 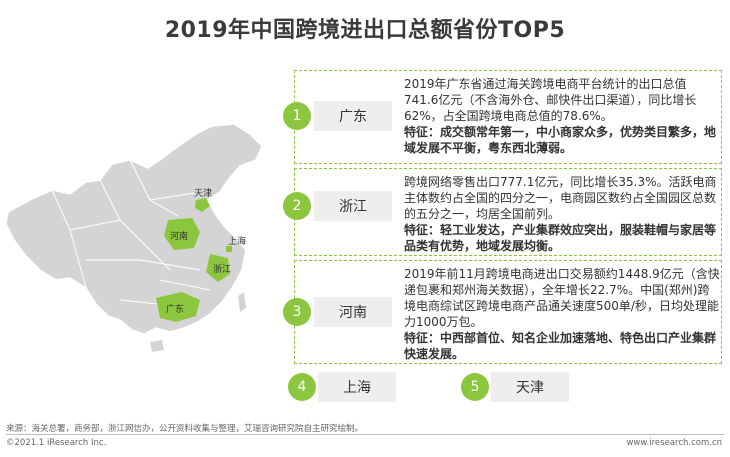 What do you see at coordinates (674, 443) in the screenshot?
I see `website-link: www.iresearch.com.cn` at bounding box center [674, 443].